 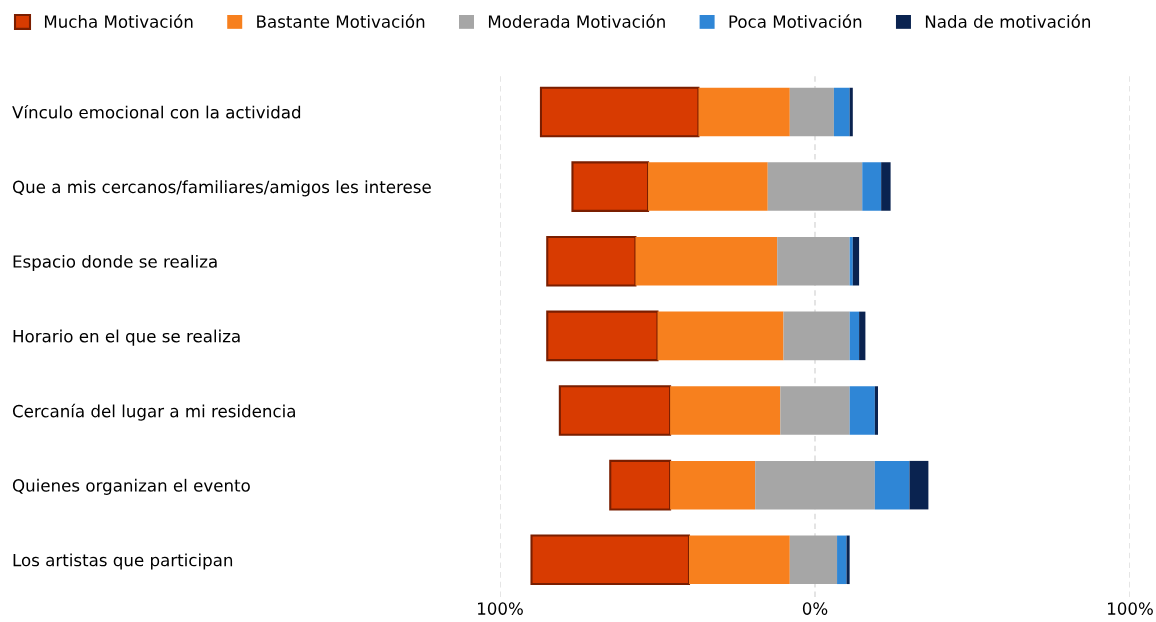 I want to click on y-tick-label: Cercanía del lugar a mi residencia, so click(x=153, y=412).